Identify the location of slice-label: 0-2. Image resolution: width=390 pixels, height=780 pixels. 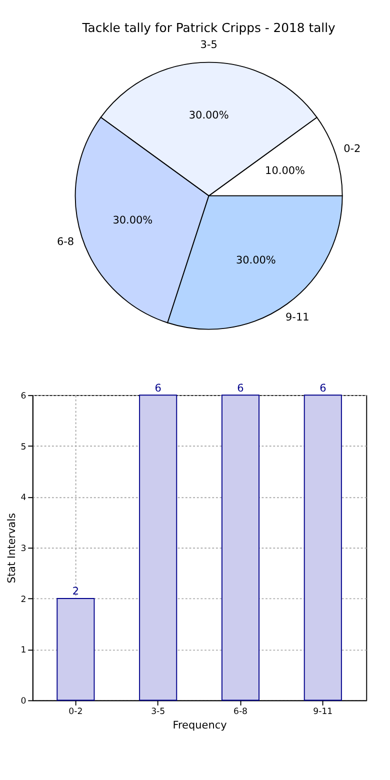
(352, 149).